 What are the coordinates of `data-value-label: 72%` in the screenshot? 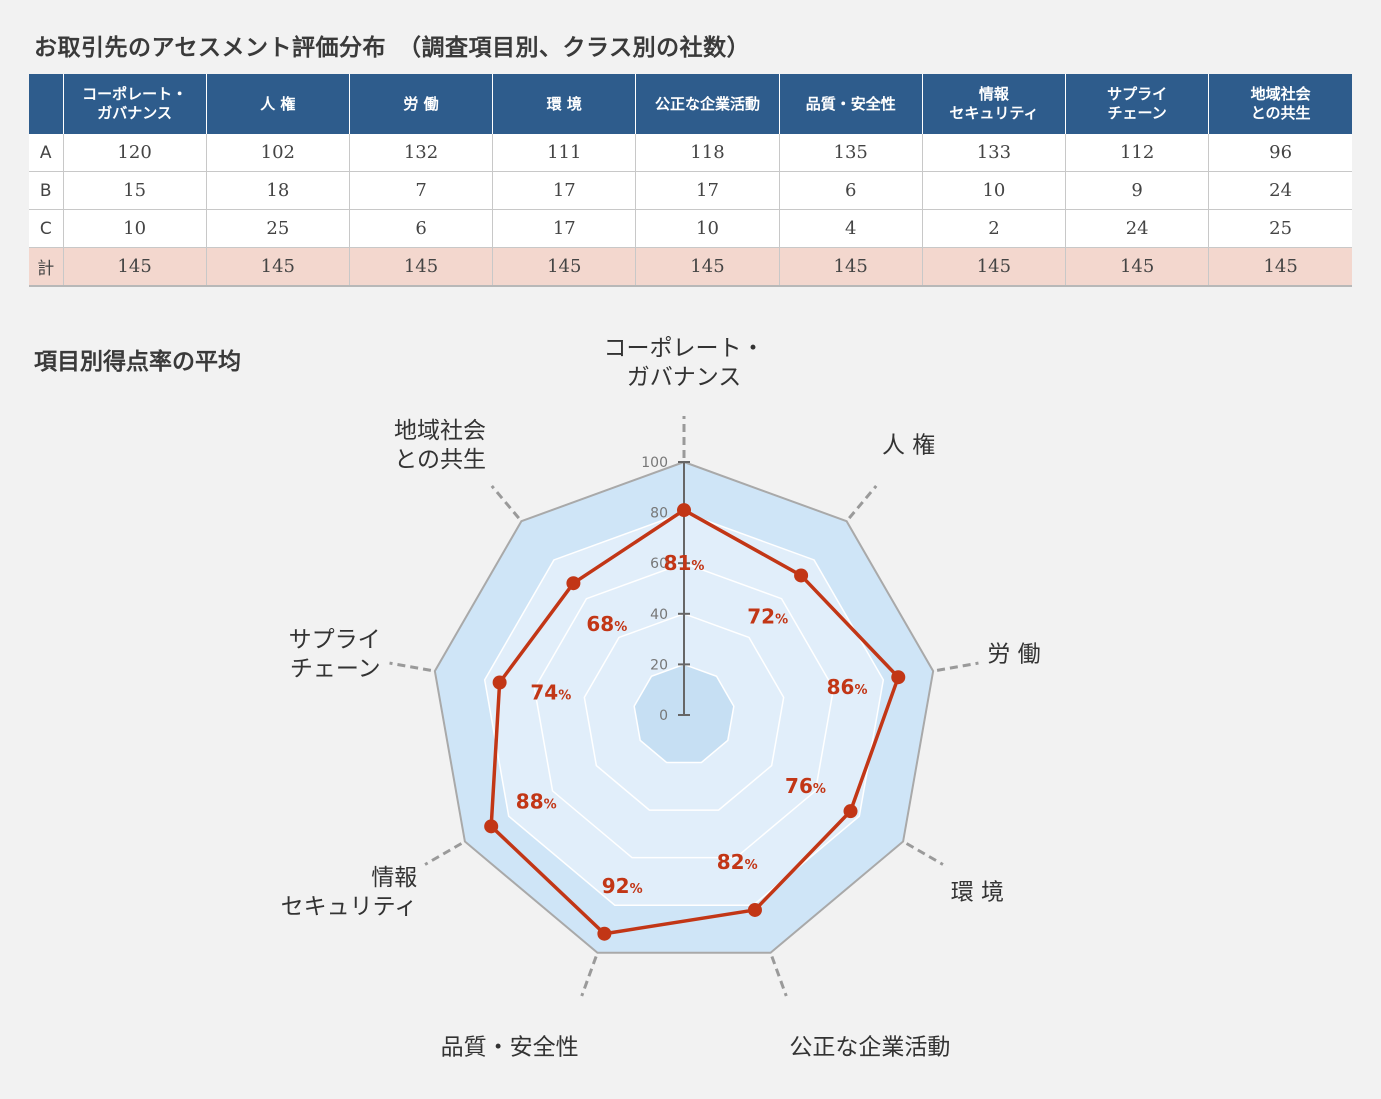 It's located at (767, 616).